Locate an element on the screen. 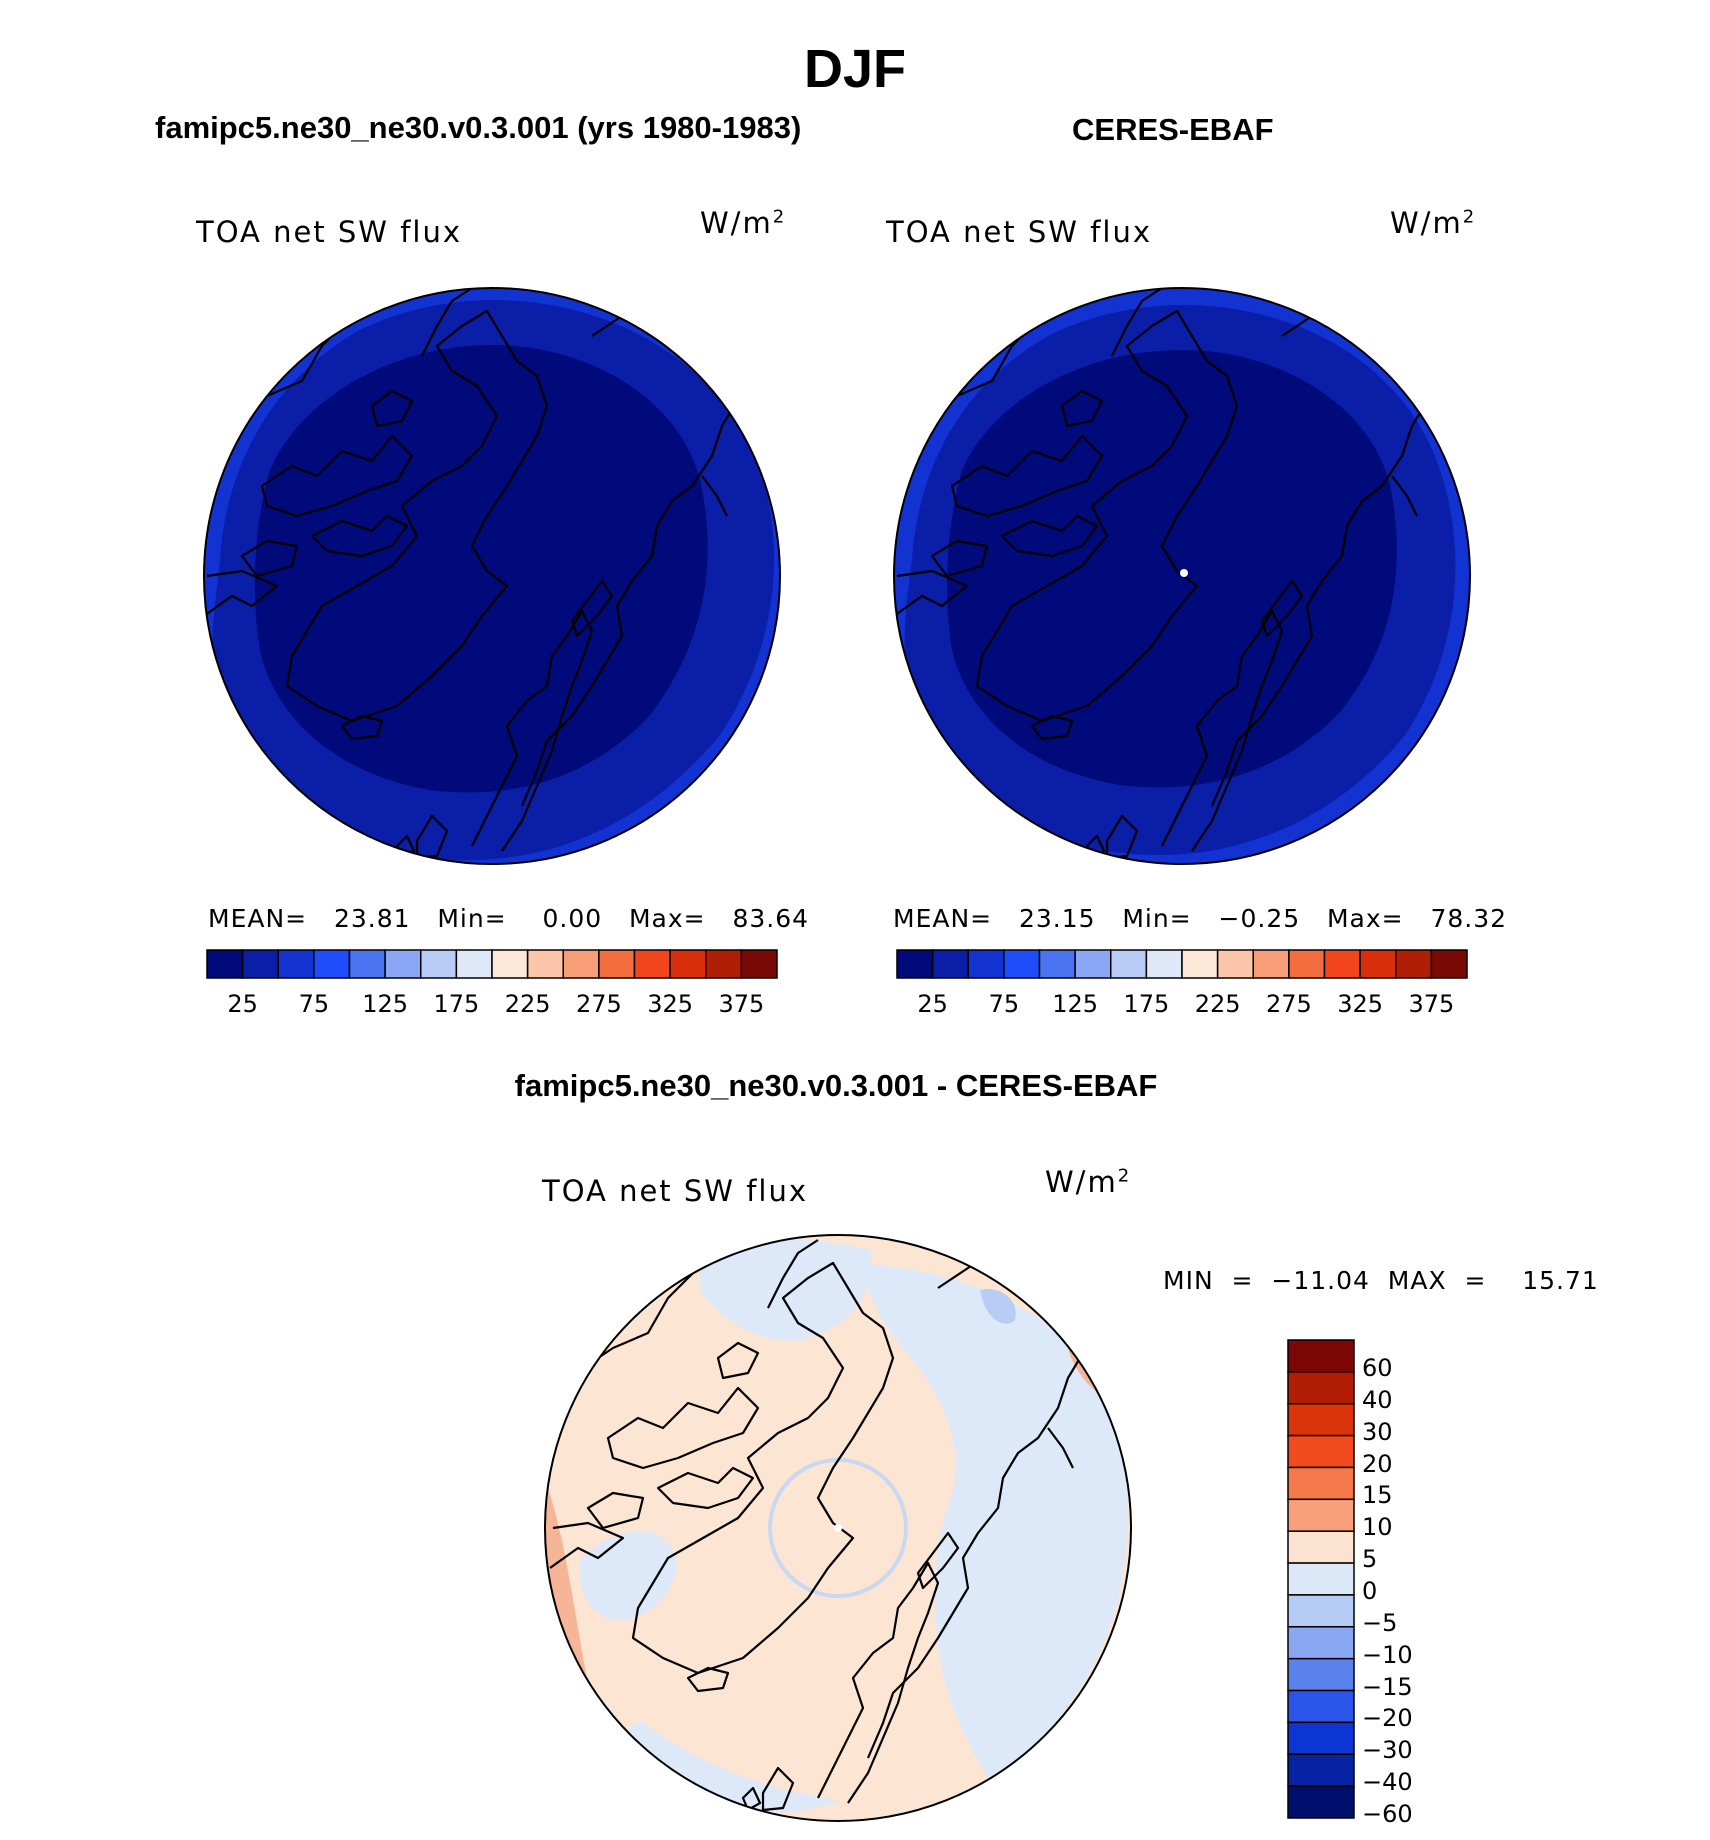  obs-colorbar is located at coordinates (1182, 964).